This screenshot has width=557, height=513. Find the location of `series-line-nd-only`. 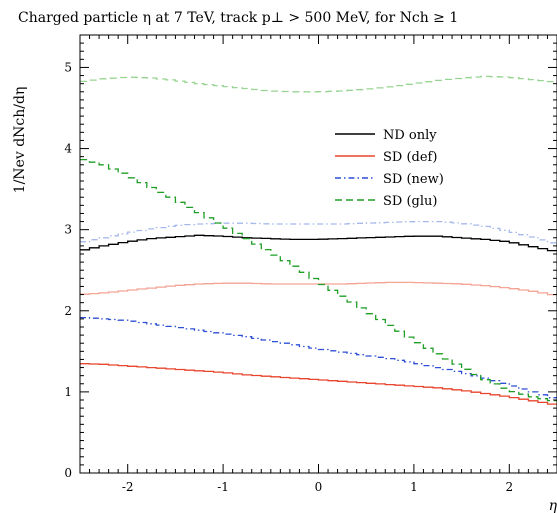

series-line-nd-only is located at coordinates (318, 243).